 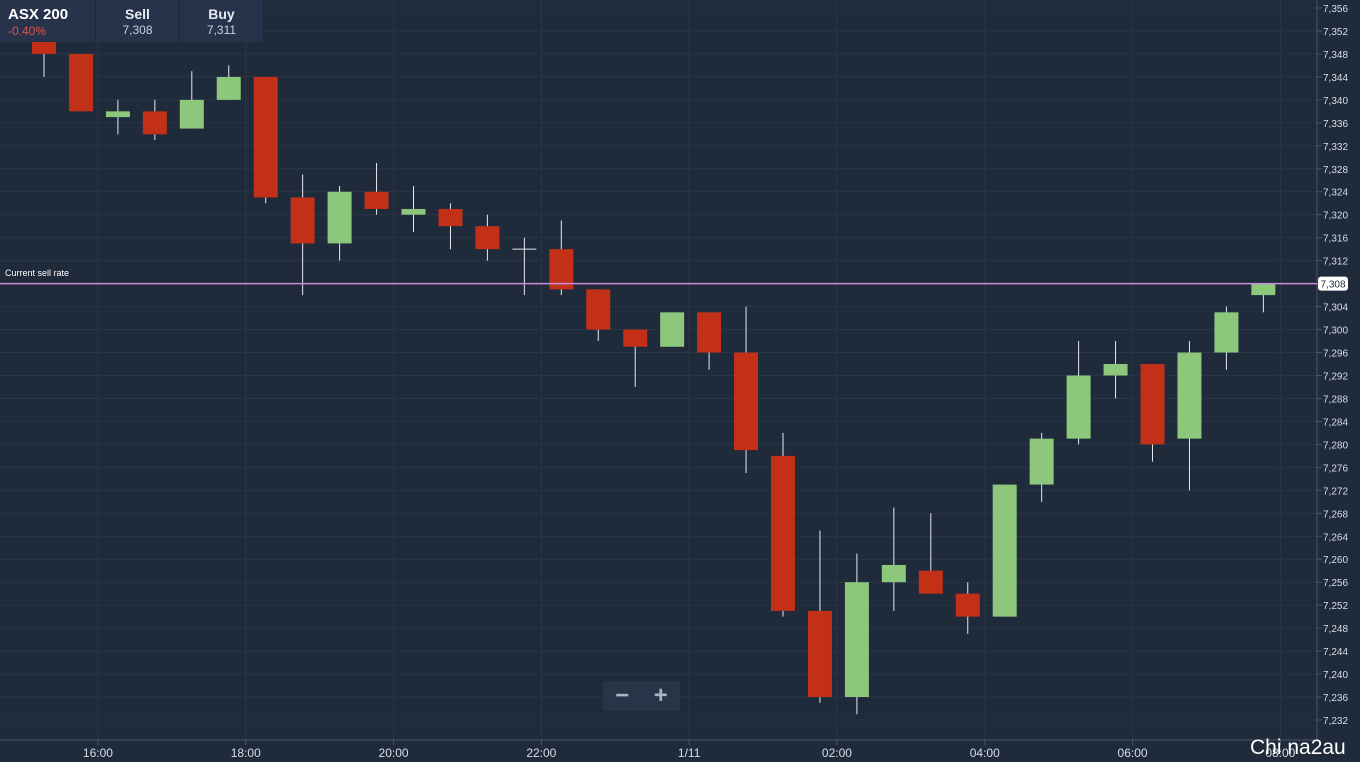 I want to click on sell-price: 7,308, so click(x=137, y=30).